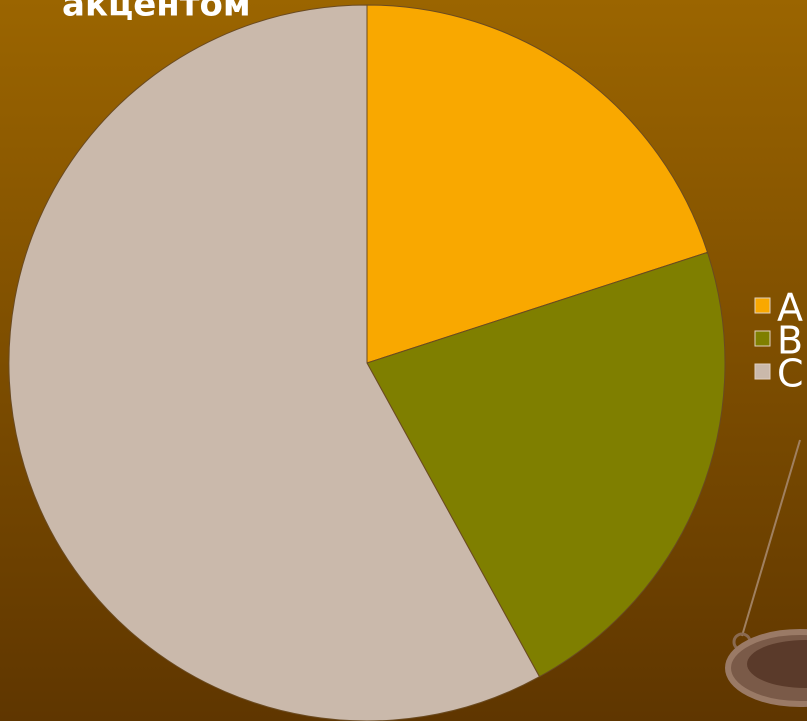 Image resolution: width=807 pixels, height=721 pixels. I want to click on decor-bowl-inner, so click(777, 664).